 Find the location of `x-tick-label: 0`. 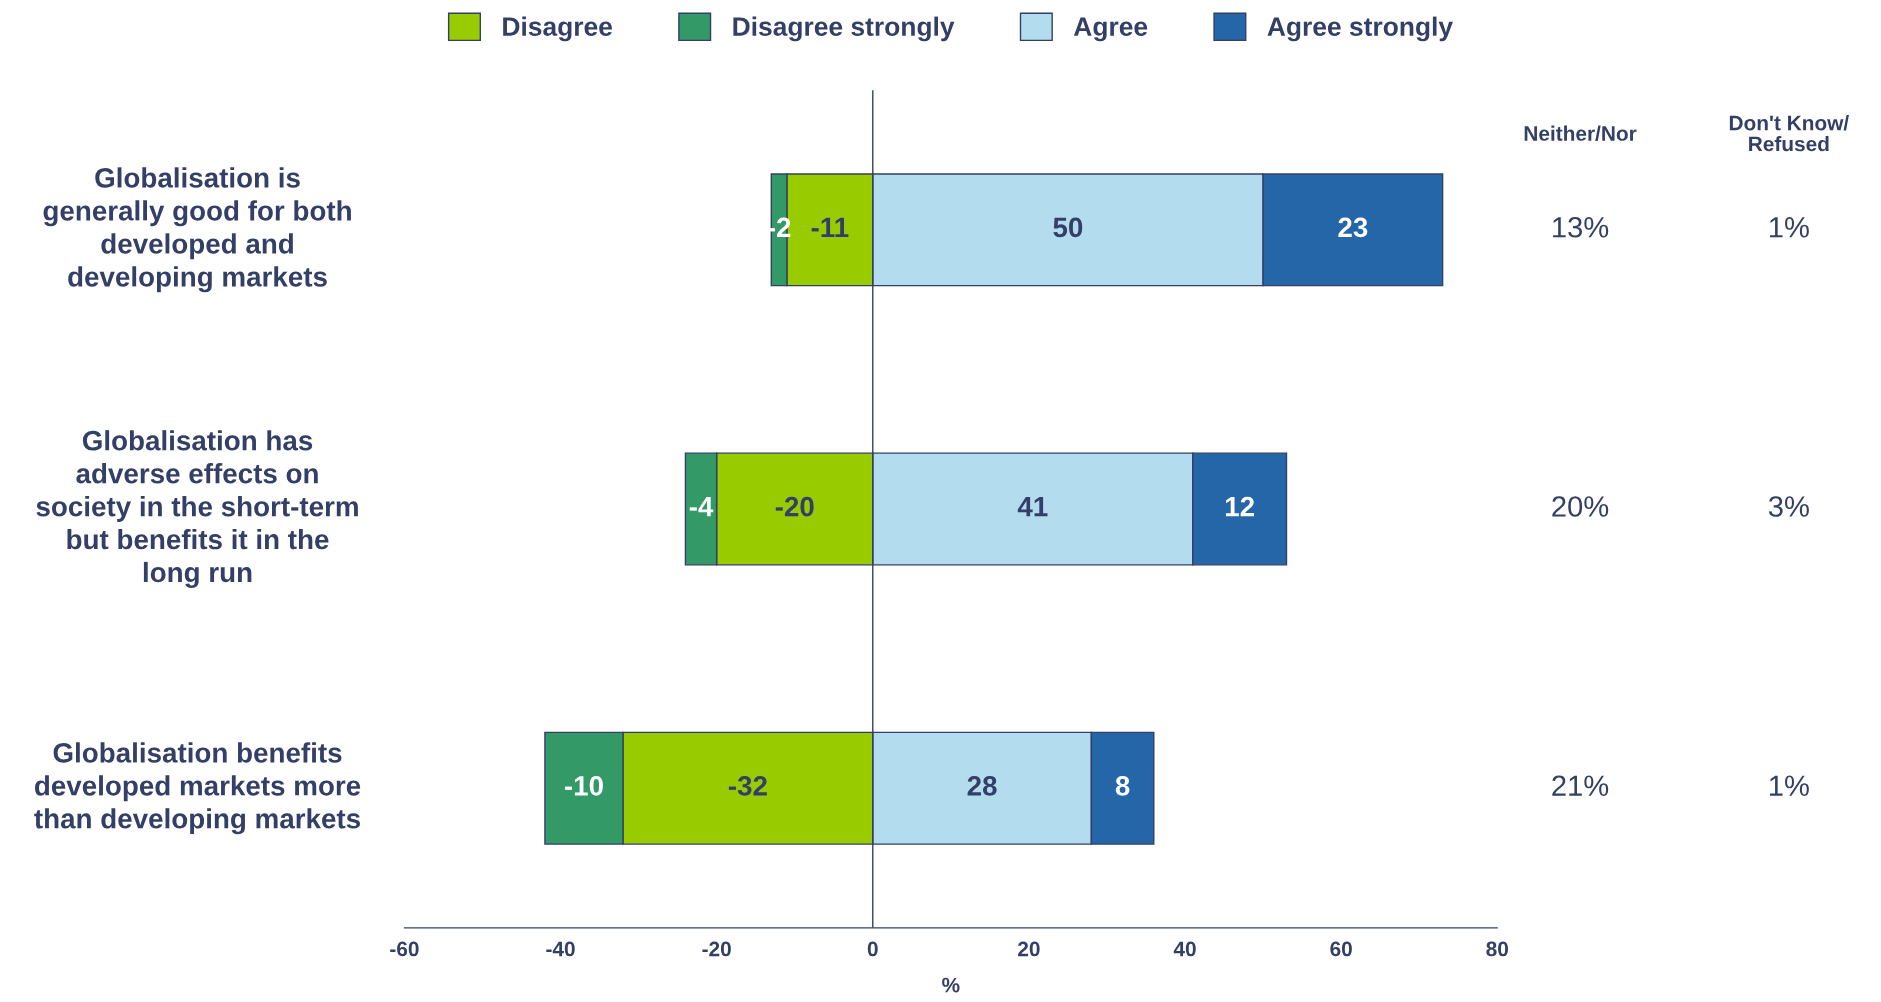

x-tick-label: 0 is located at coordinates (872, 949).